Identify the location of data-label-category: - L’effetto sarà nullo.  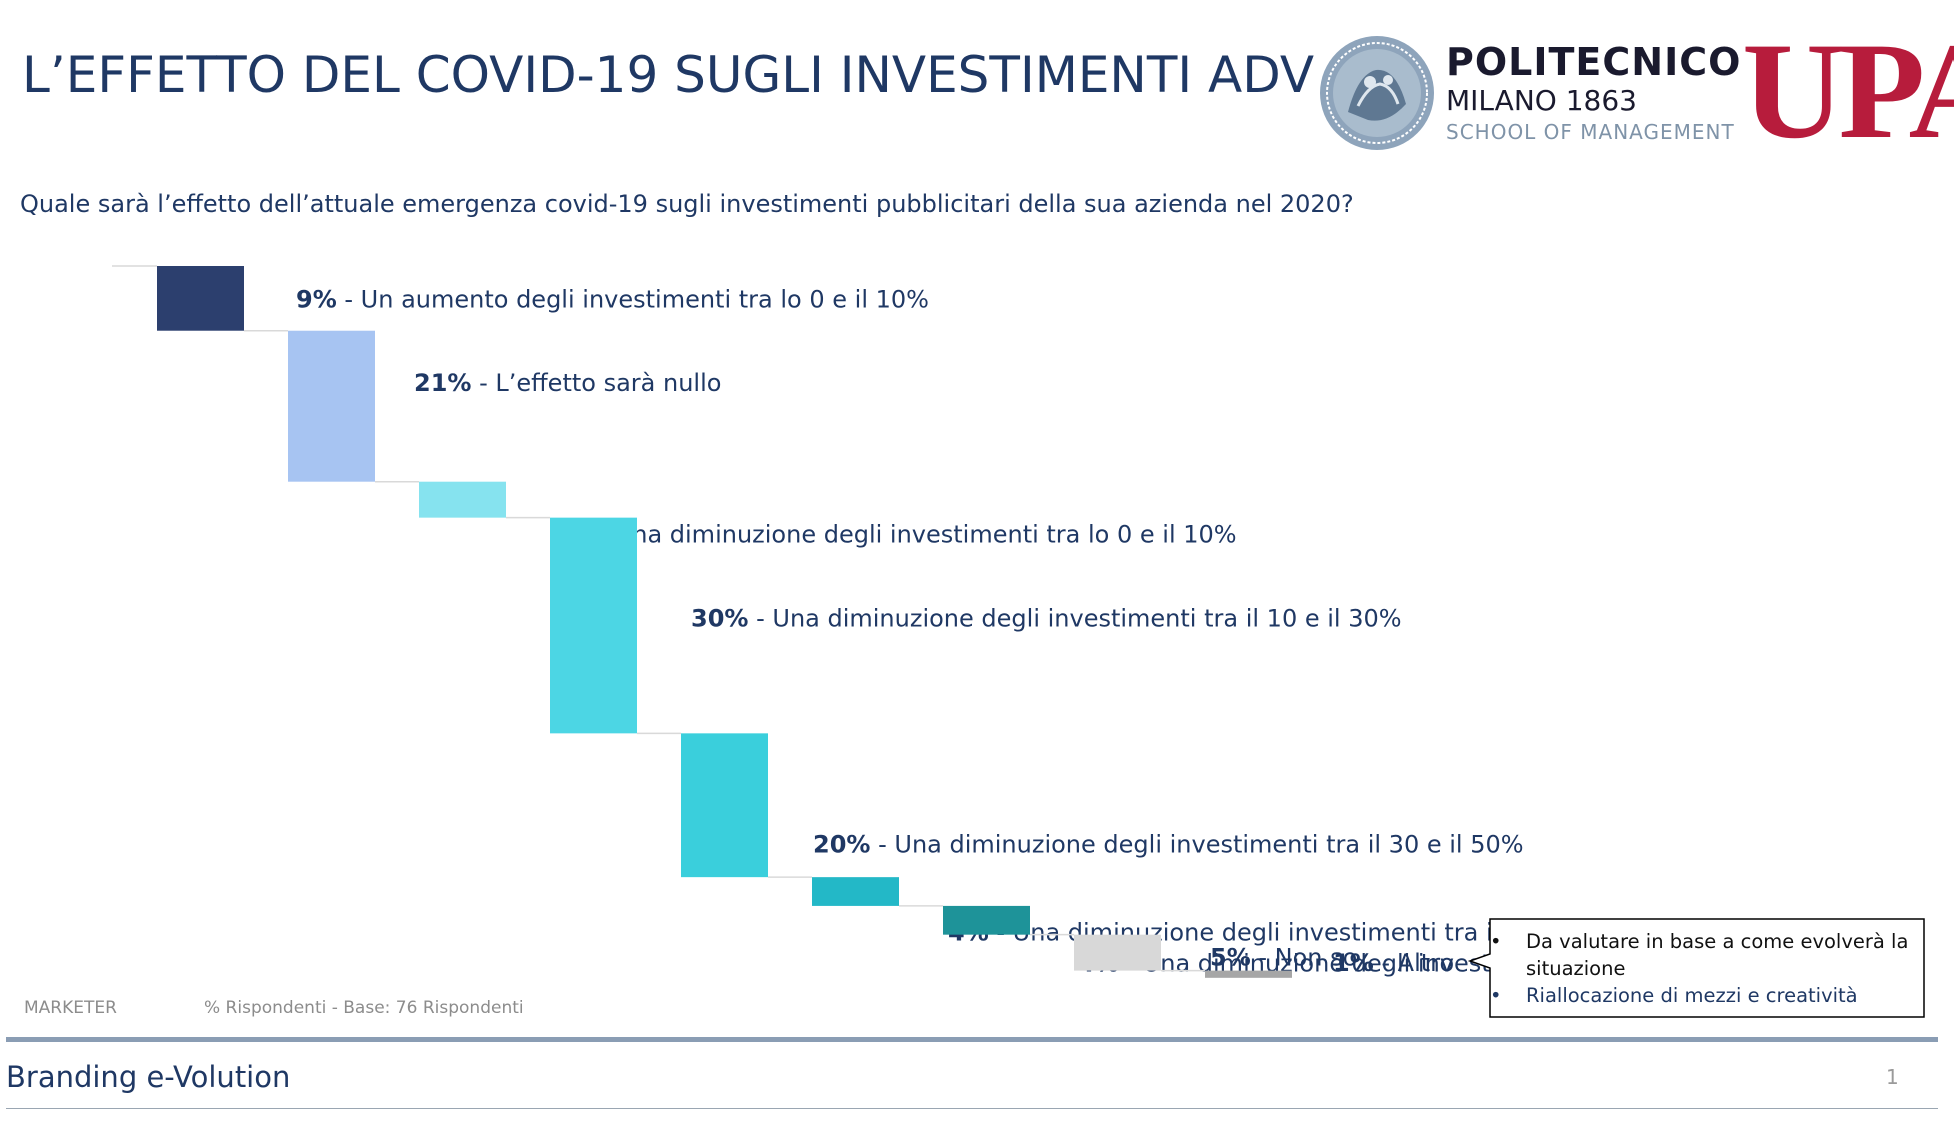
(596, 383).